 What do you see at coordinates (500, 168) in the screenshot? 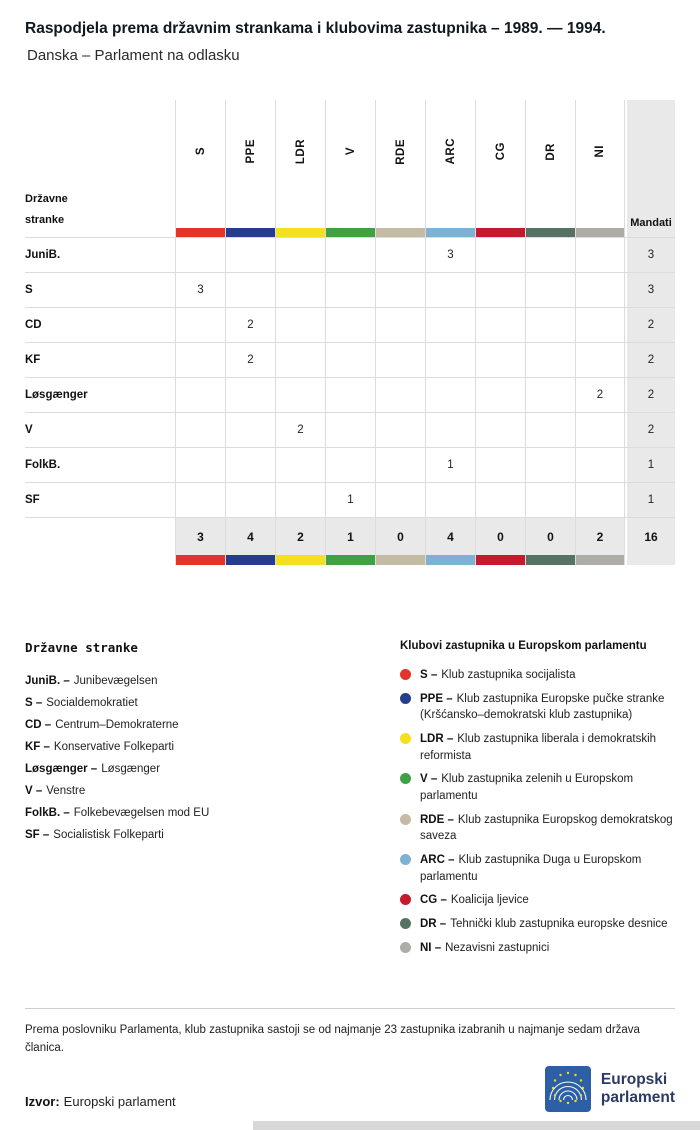
I see `column-header-cg: CG` at bounding box center [500, 168].